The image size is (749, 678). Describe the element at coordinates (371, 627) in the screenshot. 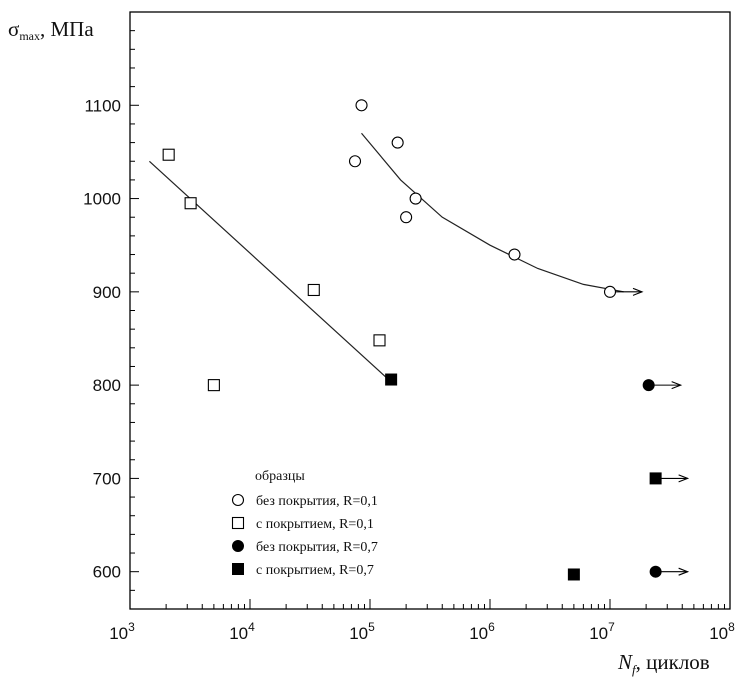

I see `x-tick-label-exponent: 5` at that location.